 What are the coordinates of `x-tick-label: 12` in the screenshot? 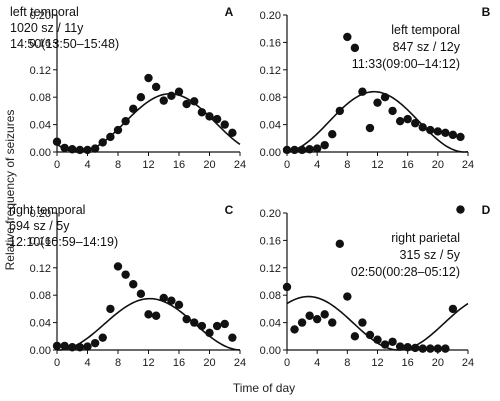 It's located at (377, 165).